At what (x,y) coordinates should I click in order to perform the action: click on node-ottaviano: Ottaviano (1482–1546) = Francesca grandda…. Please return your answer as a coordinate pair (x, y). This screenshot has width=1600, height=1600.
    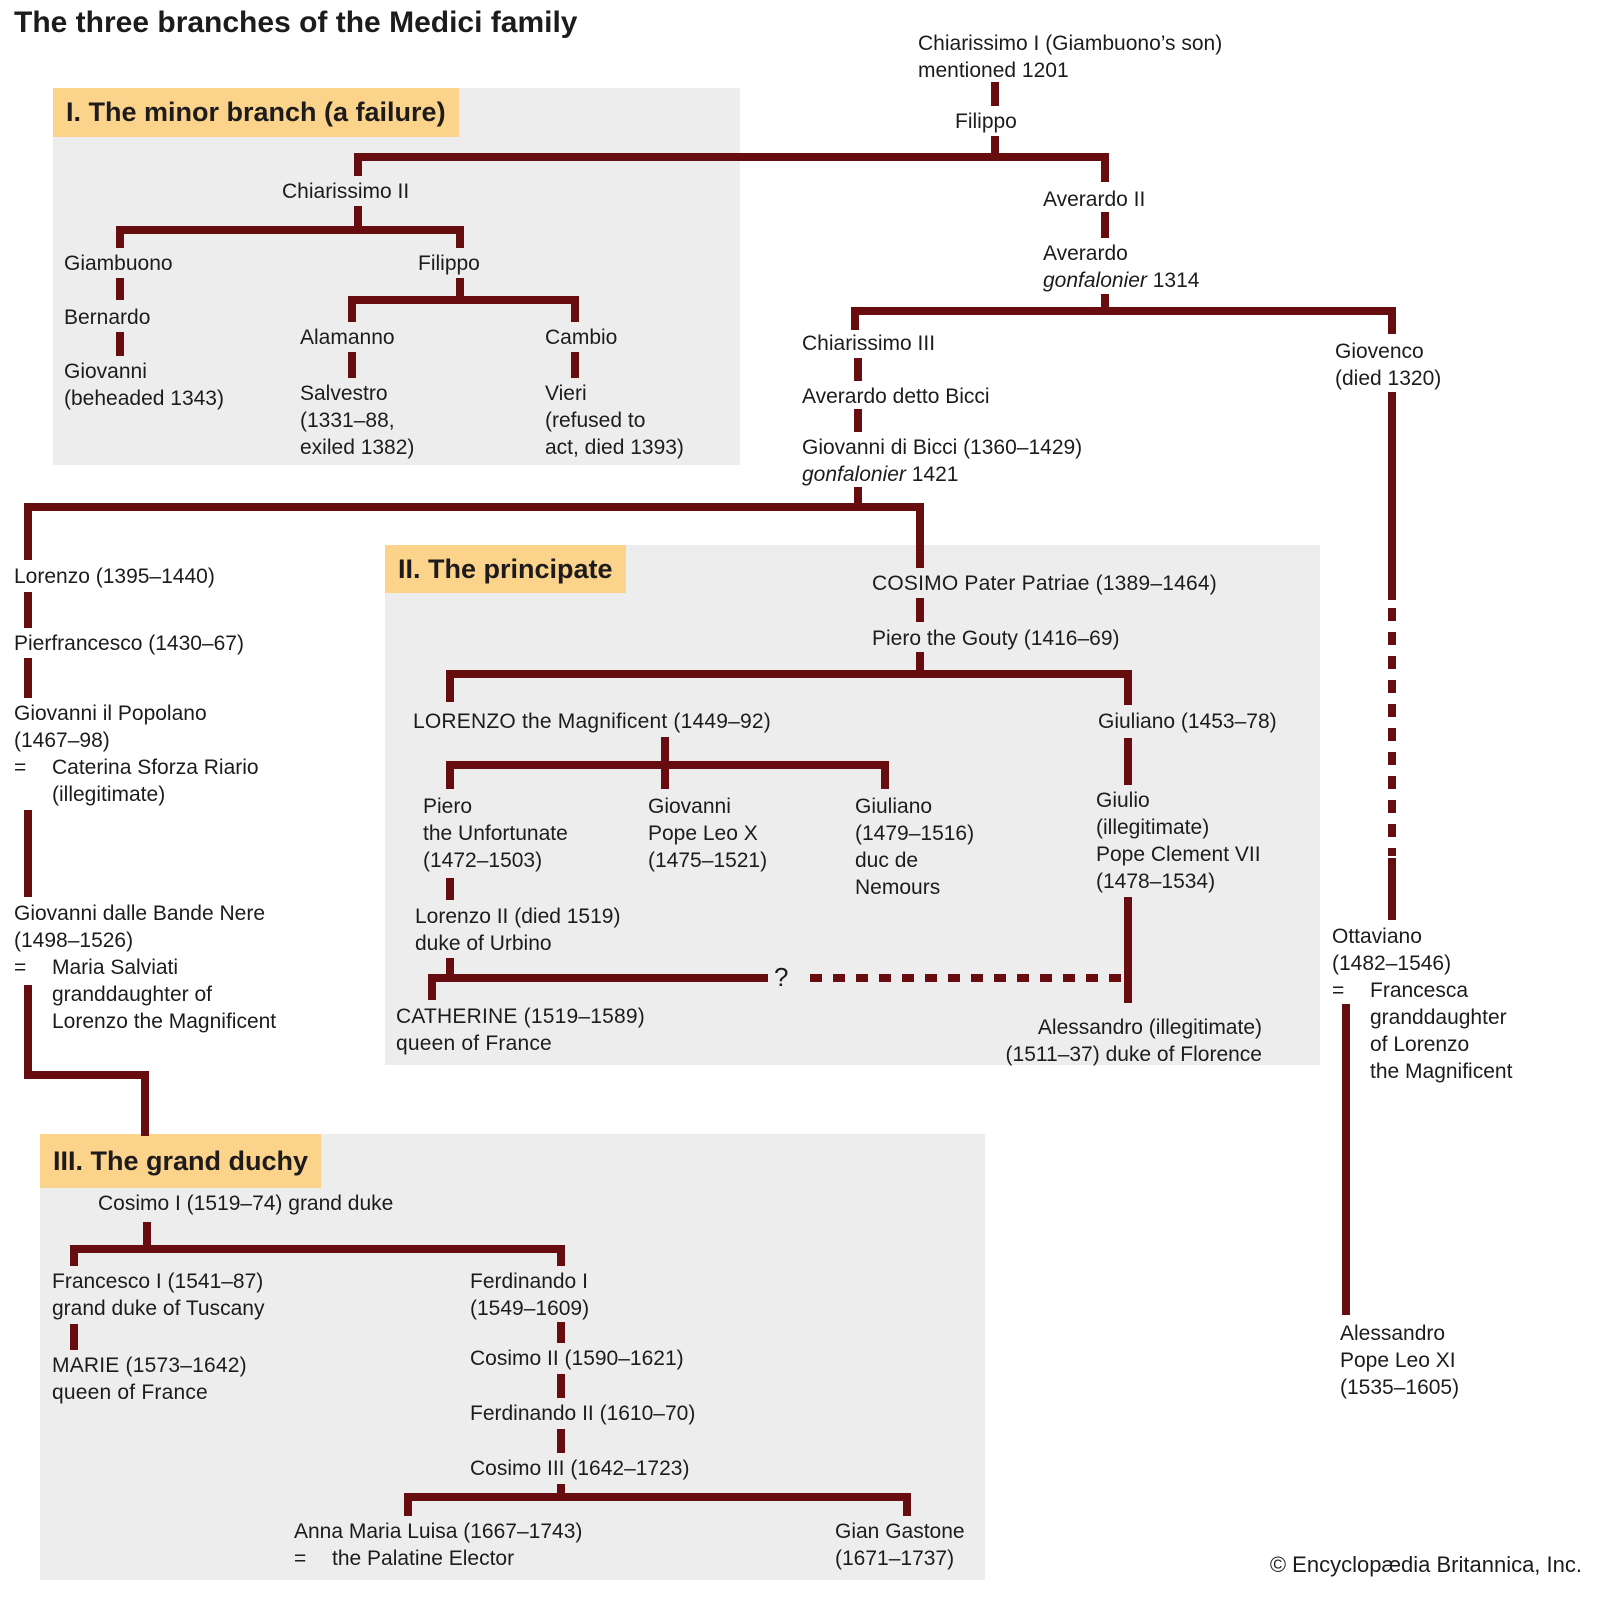
    Looking at the image, I should click on (1422, 1004).